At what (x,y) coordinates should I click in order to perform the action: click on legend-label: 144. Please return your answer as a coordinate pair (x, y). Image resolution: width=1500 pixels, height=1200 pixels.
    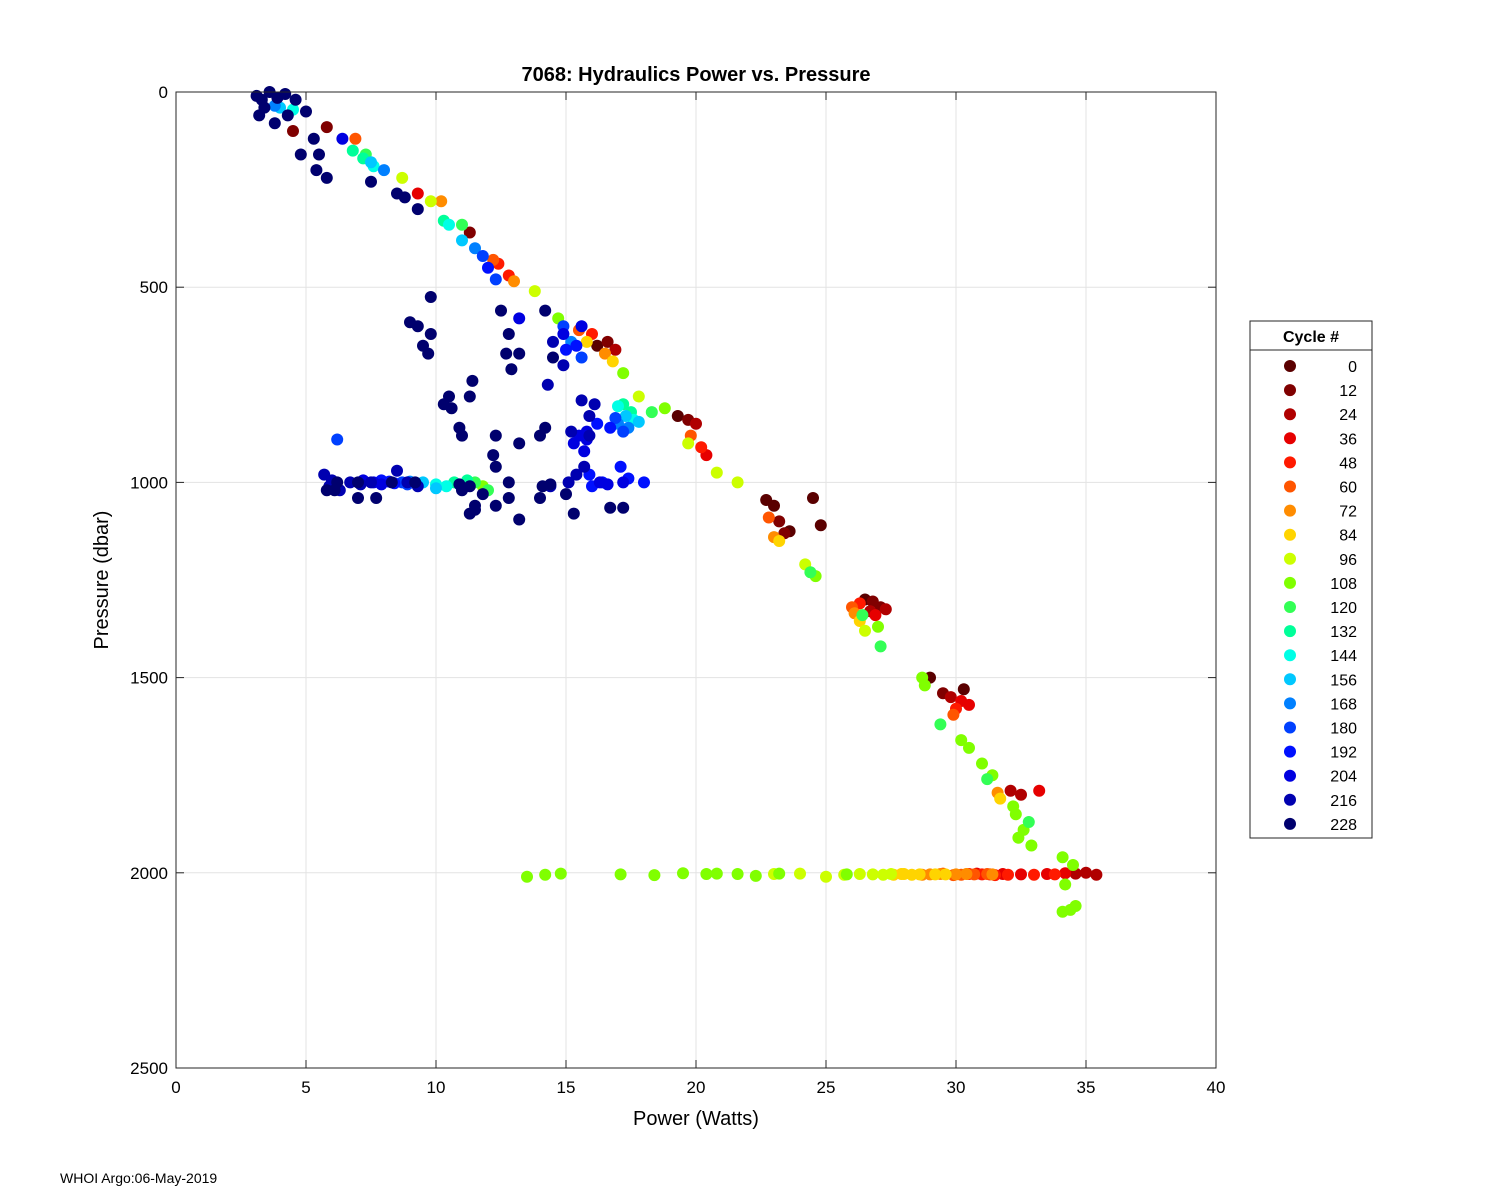
    Looking at the image, I should click on (1343, 656).